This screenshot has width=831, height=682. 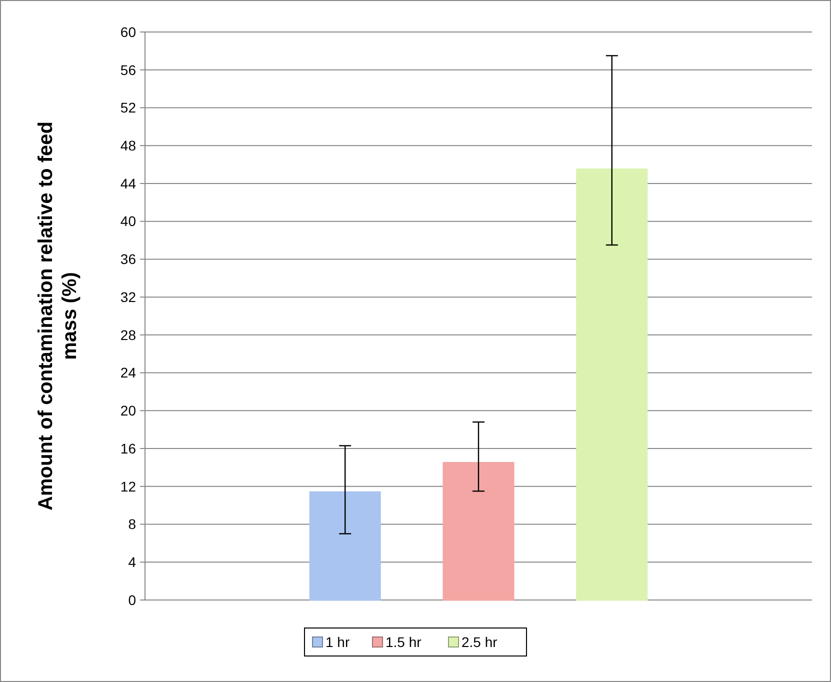 What do you see at coordinates (128, 410) in the screenshot?
I see `y-tick-label: 20` at bounding box center [128, 410].